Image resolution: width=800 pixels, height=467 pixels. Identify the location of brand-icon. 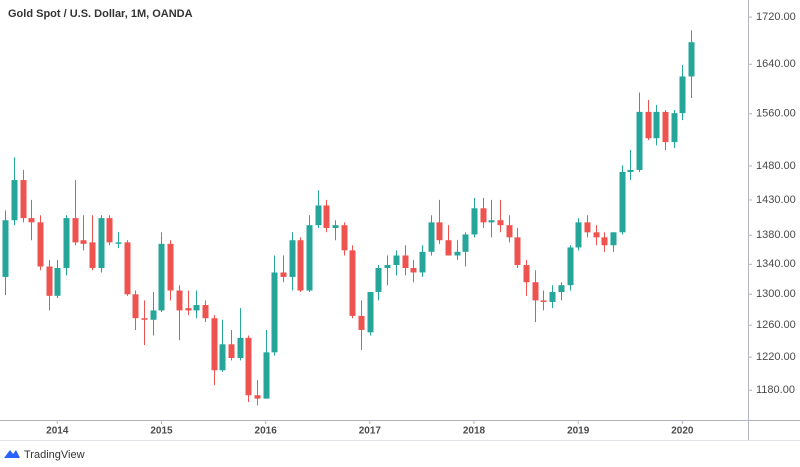
(12, 454).